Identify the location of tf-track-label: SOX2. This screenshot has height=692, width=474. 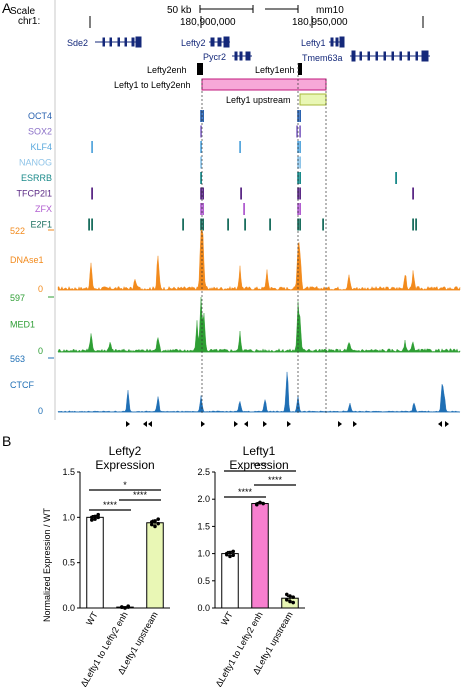
(40, 132).